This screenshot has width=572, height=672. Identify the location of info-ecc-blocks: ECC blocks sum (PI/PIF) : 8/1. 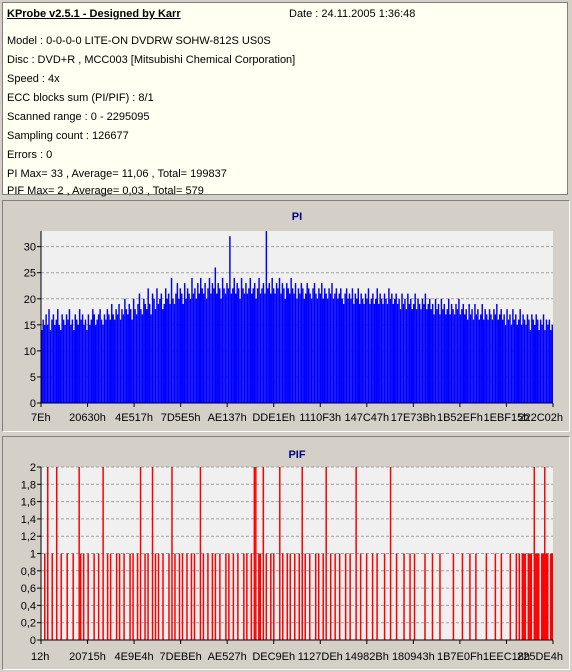
(80, 98).